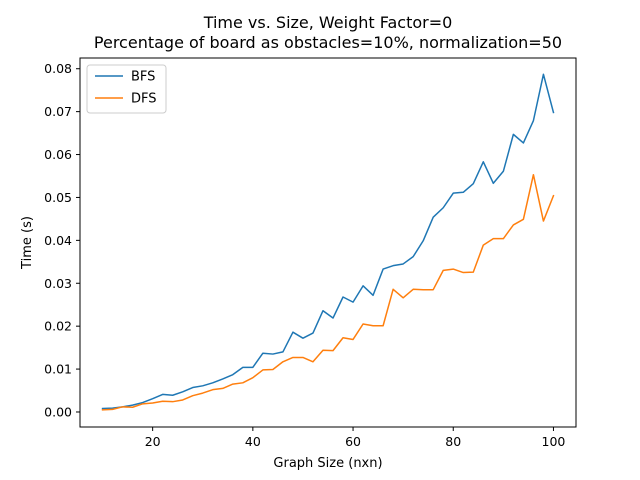 This screenshot has width=640, height=480. I want to click on x-tick-label: 80, so click(453, 441).